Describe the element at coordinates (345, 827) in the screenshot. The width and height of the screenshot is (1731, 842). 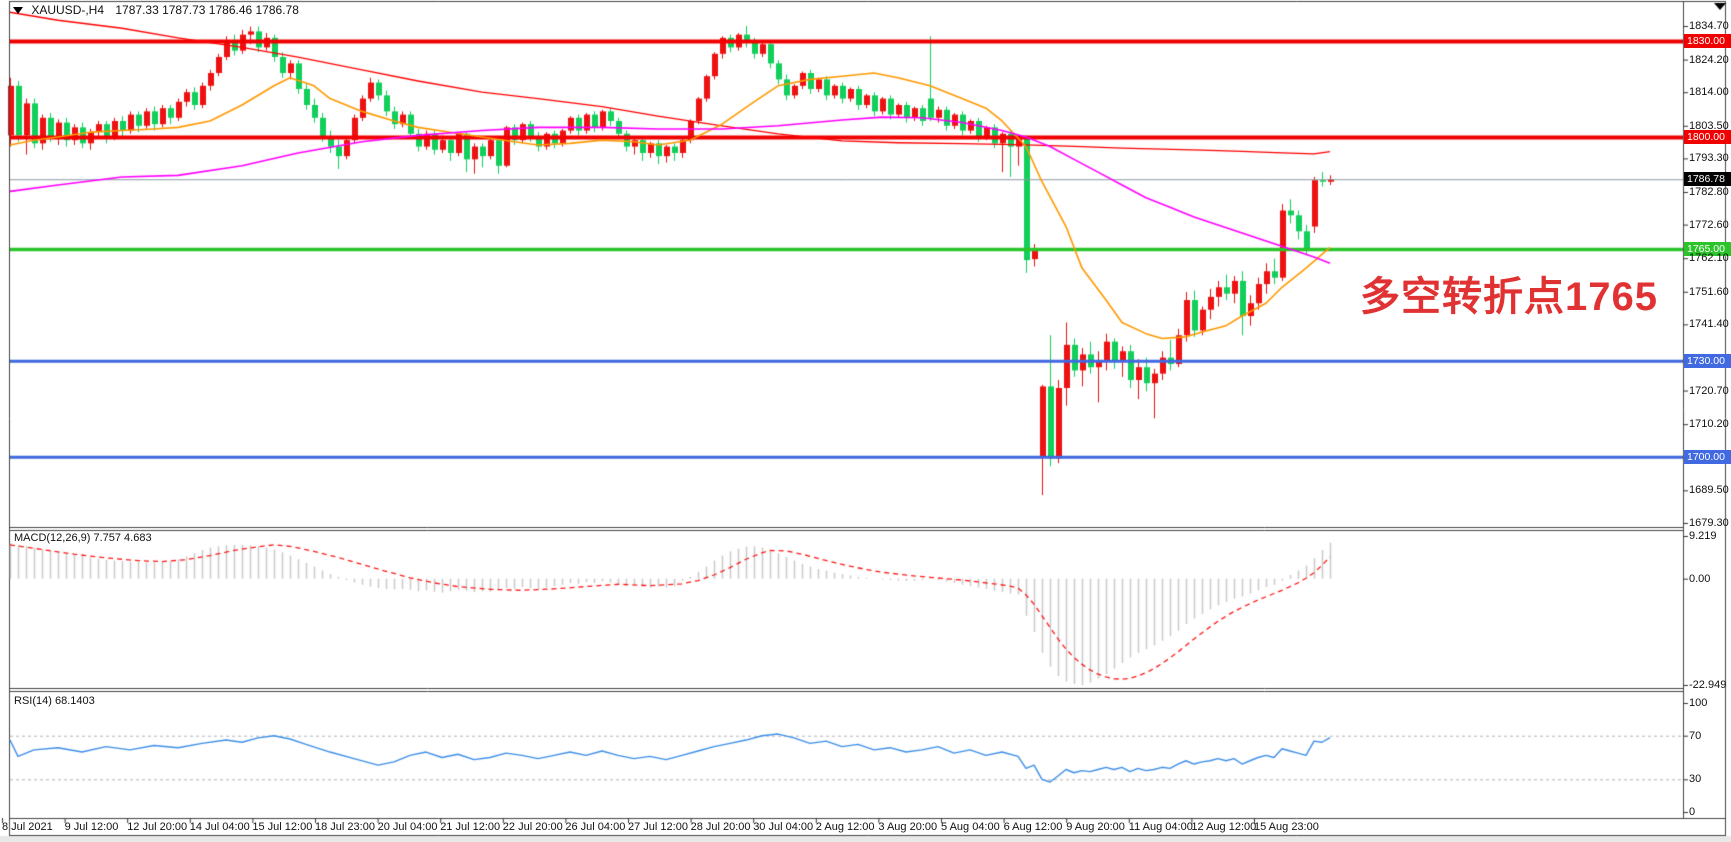
I see `time-tick-label: 18 Jul 23:00` at that location.